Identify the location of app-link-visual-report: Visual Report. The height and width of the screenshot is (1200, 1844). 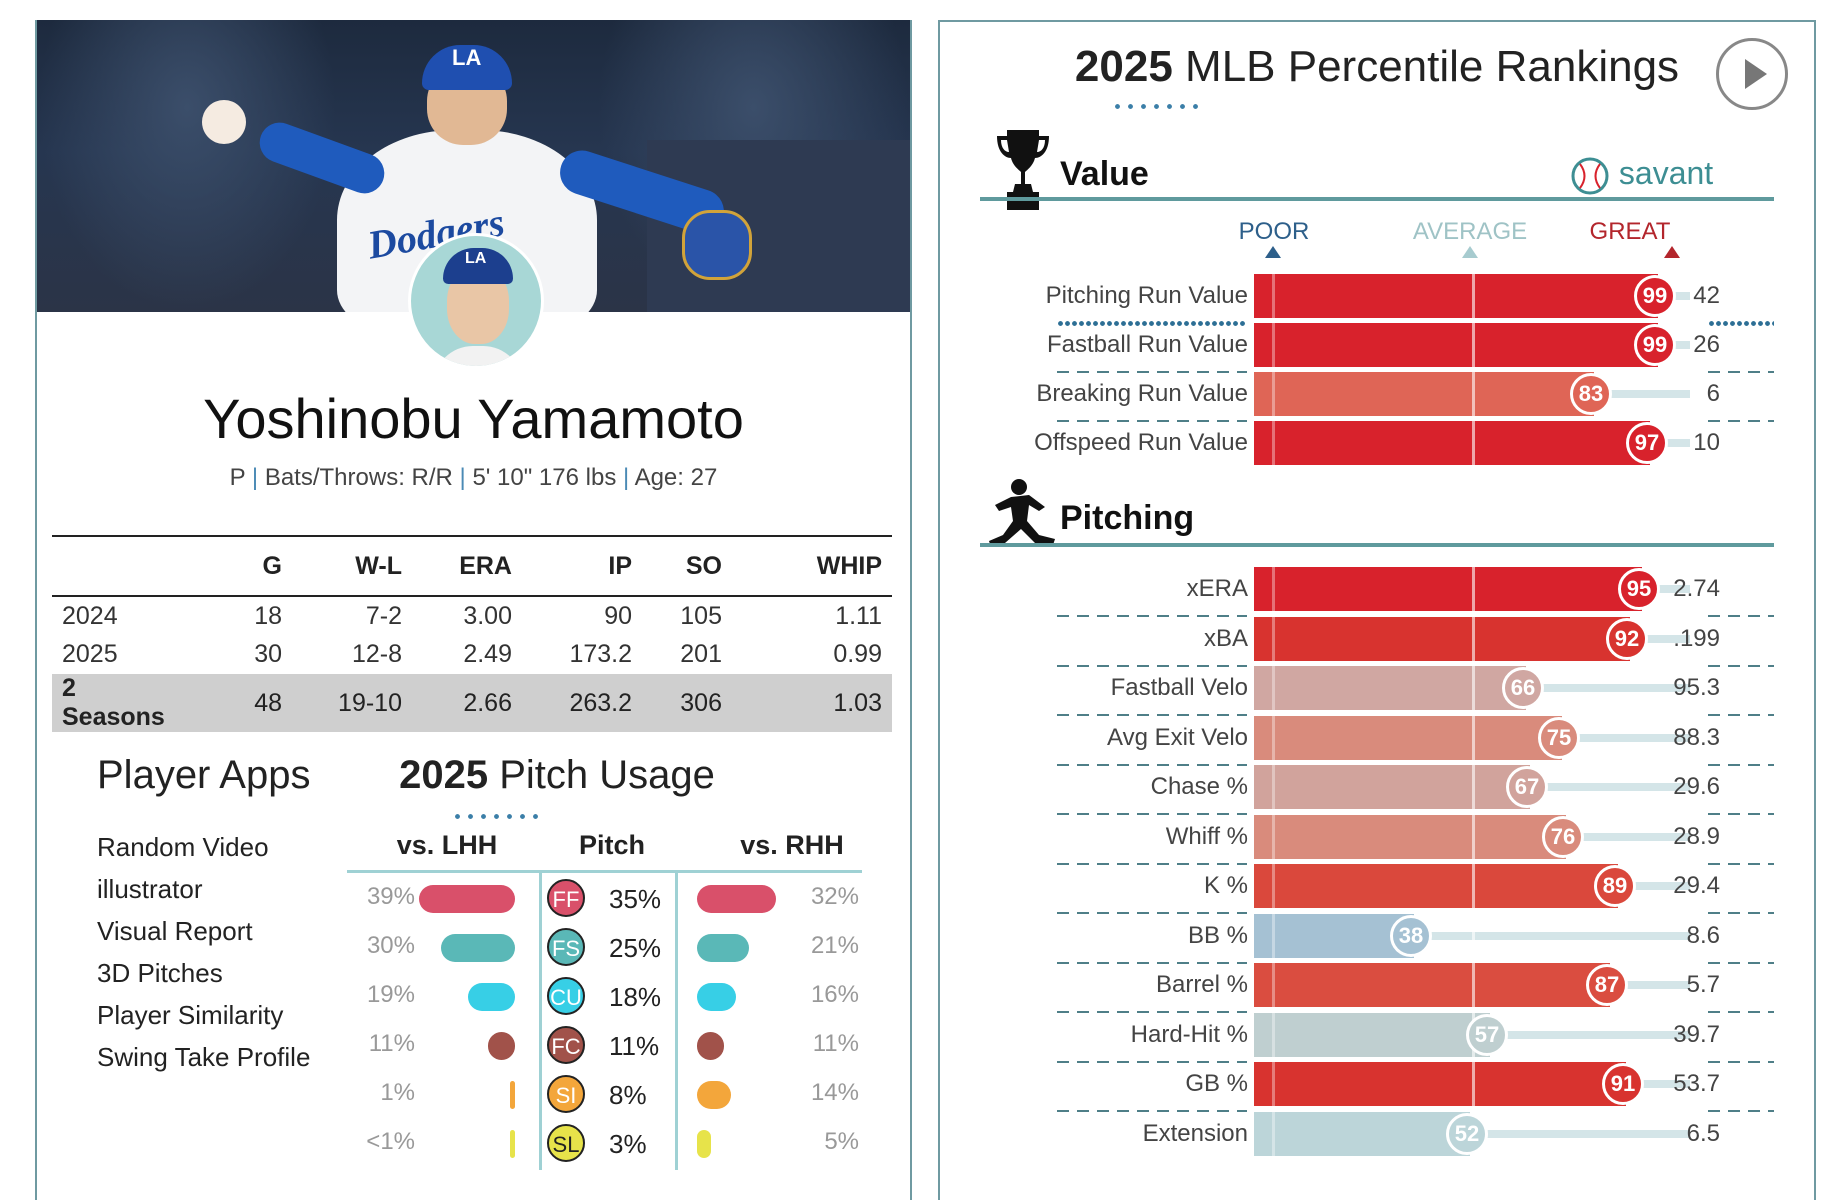
(175, 931).